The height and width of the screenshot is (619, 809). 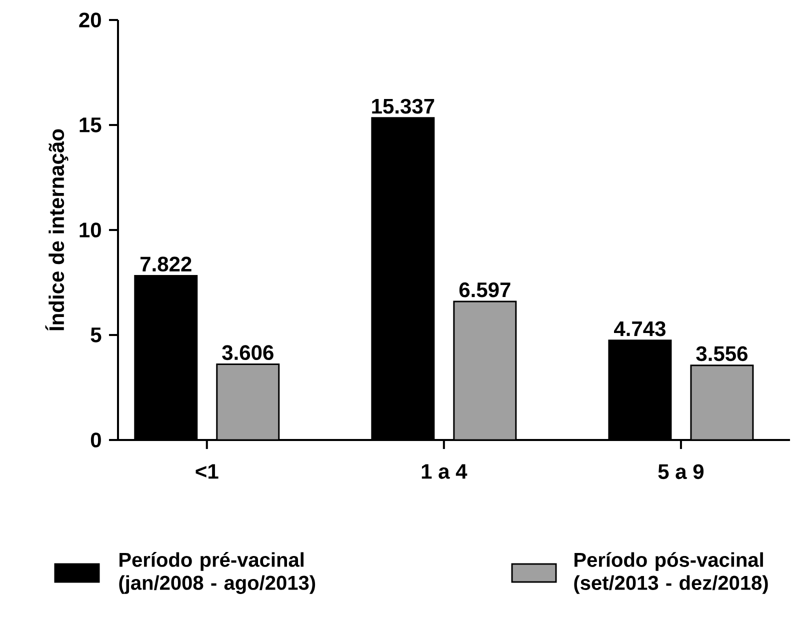 I want to click on data-label: 7.822, so click(x=166, y=264).